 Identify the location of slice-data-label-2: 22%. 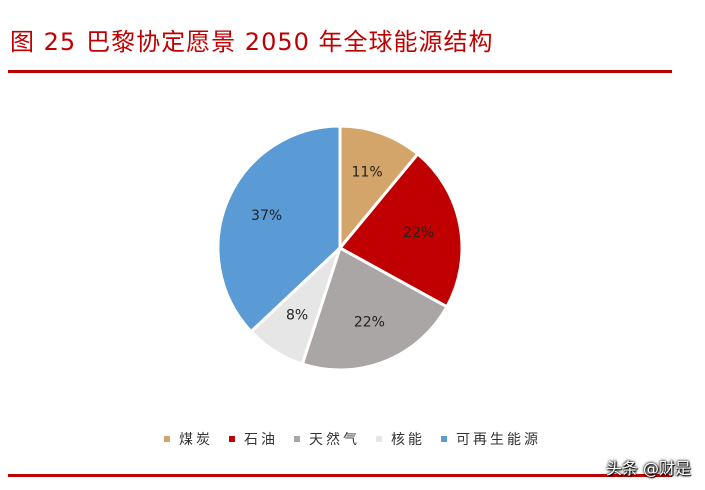
(369, 322).